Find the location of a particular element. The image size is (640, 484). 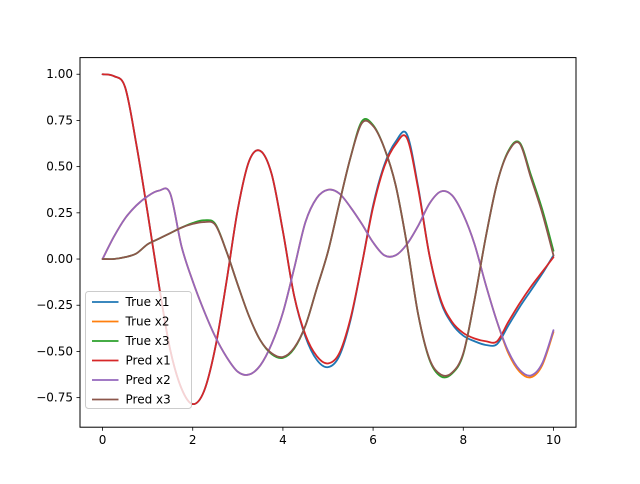

y-tick-label: −0.75 is located at coordinates (54, 398).